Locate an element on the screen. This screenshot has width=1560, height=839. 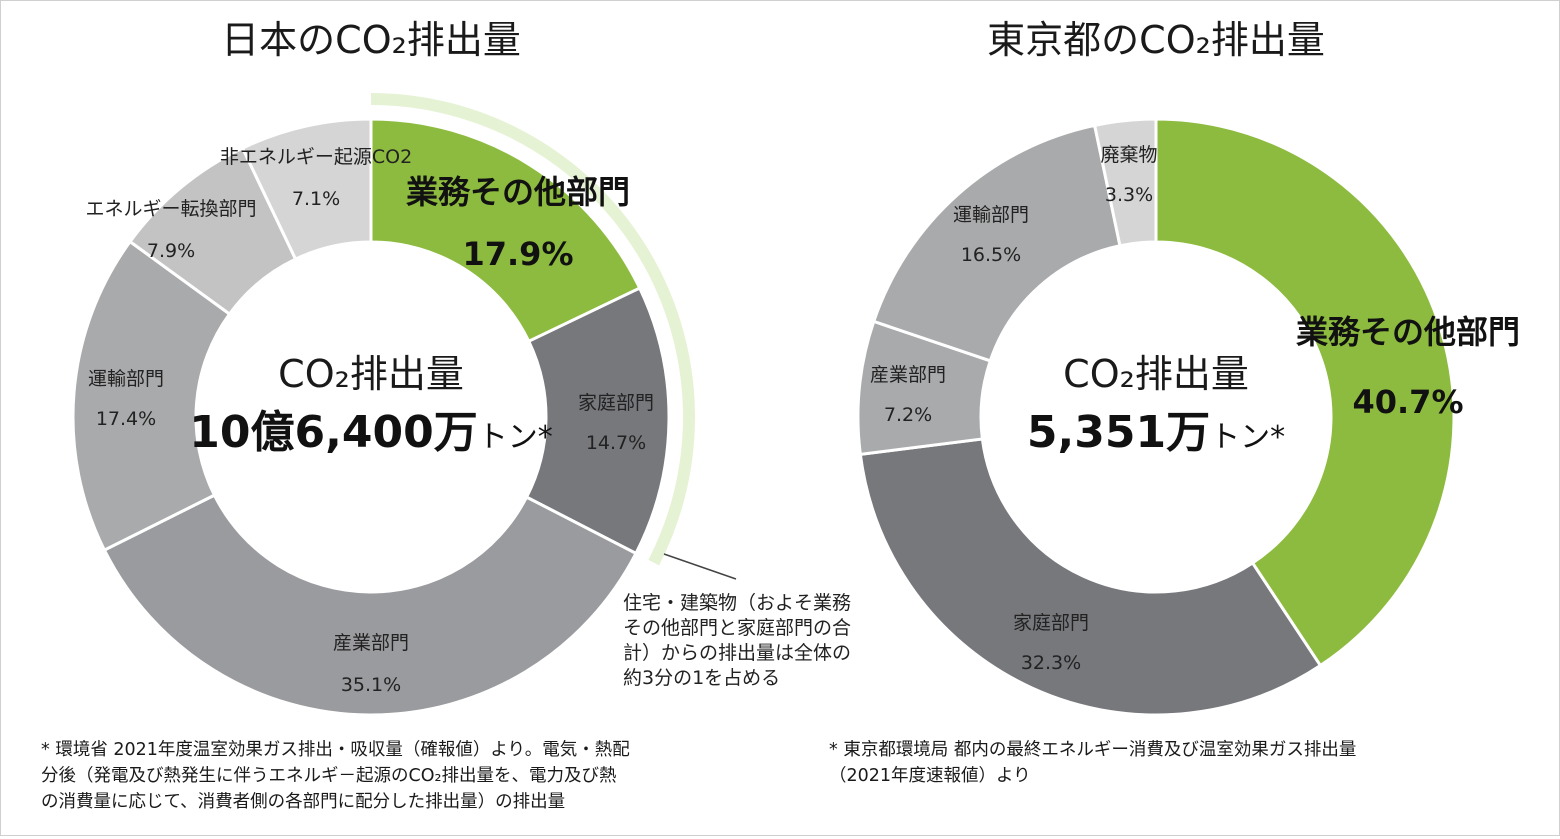
japan-annotation-line-3: 計）からの排出量は全体の is located at coordinates (737, 653).